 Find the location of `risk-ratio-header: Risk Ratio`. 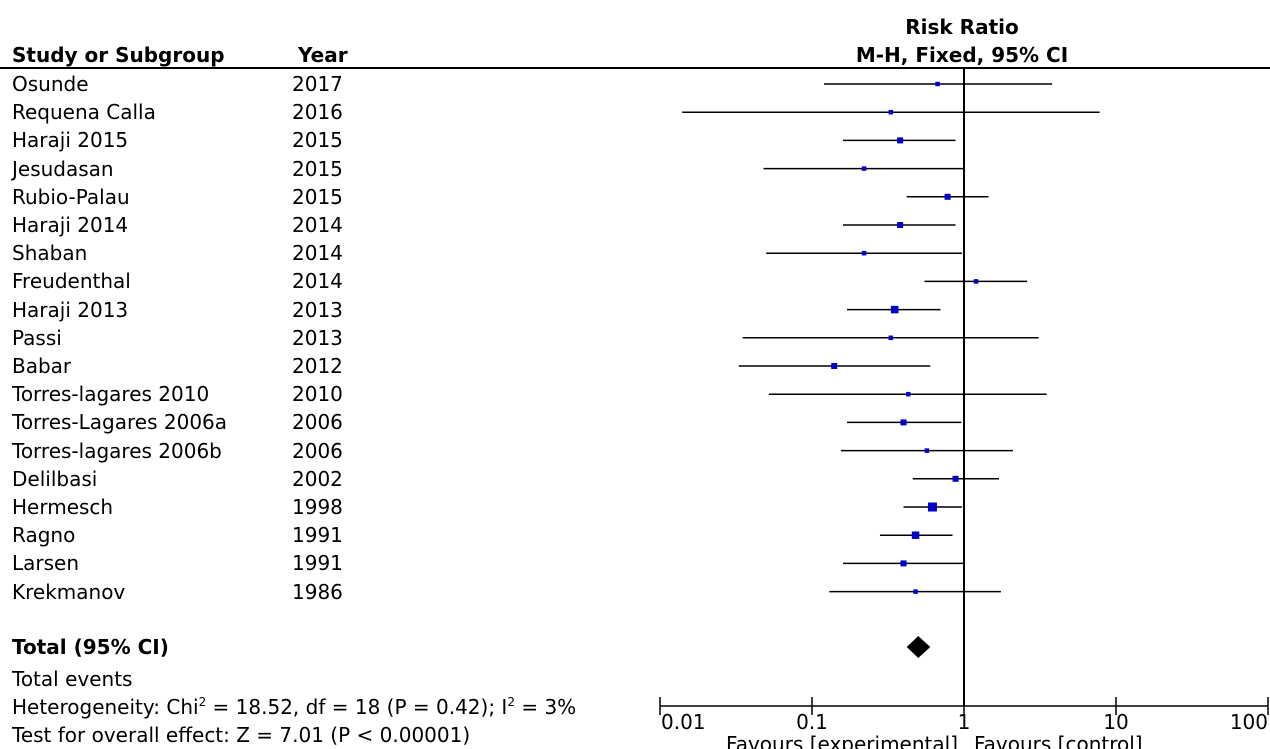

risk-ratio-header: Risk Ratio is located at coordinates (962, 27).